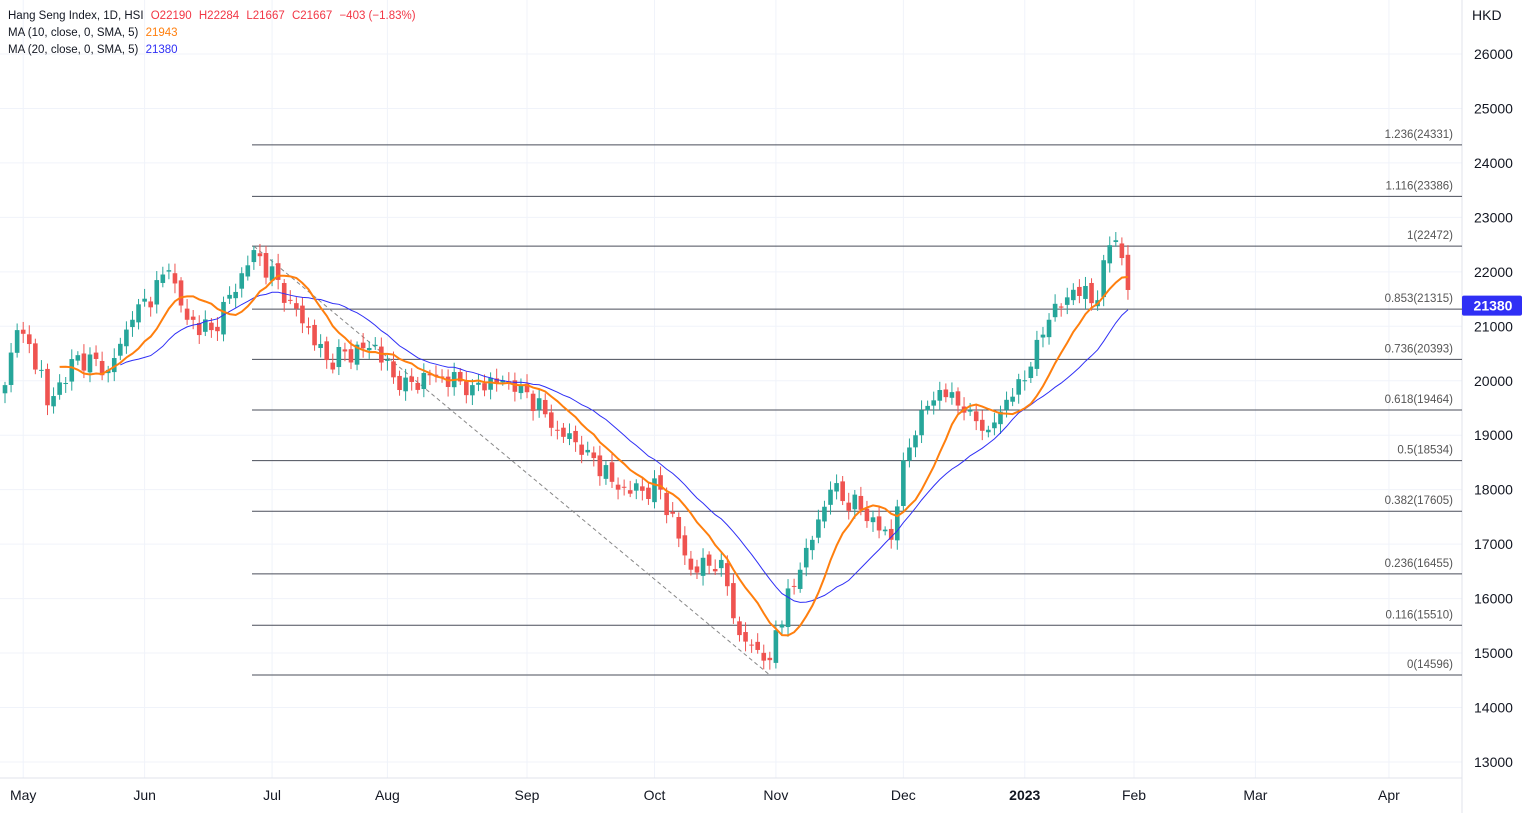 Image resolution: width=1528 pixels, height=813 pixels. What do you see at coordinates (1255, 795) in the screenshot?
I see `time-tick-label: Mar` at bounding box center [1255, 795].